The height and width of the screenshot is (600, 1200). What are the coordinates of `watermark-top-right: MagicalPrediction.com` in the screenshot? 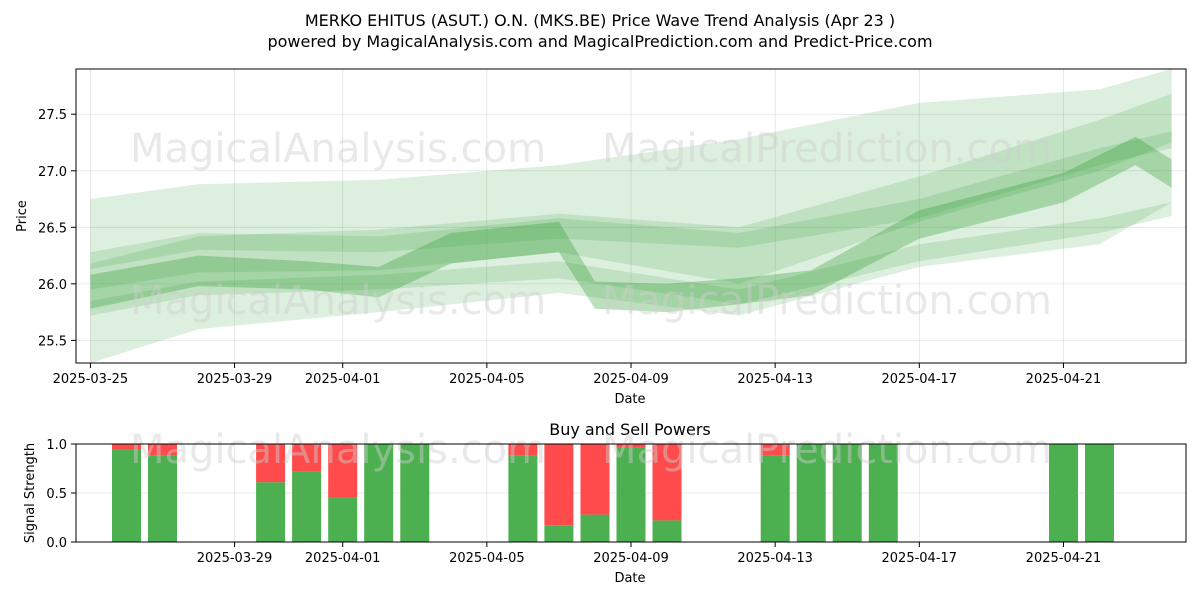 It's located at (827, 149).